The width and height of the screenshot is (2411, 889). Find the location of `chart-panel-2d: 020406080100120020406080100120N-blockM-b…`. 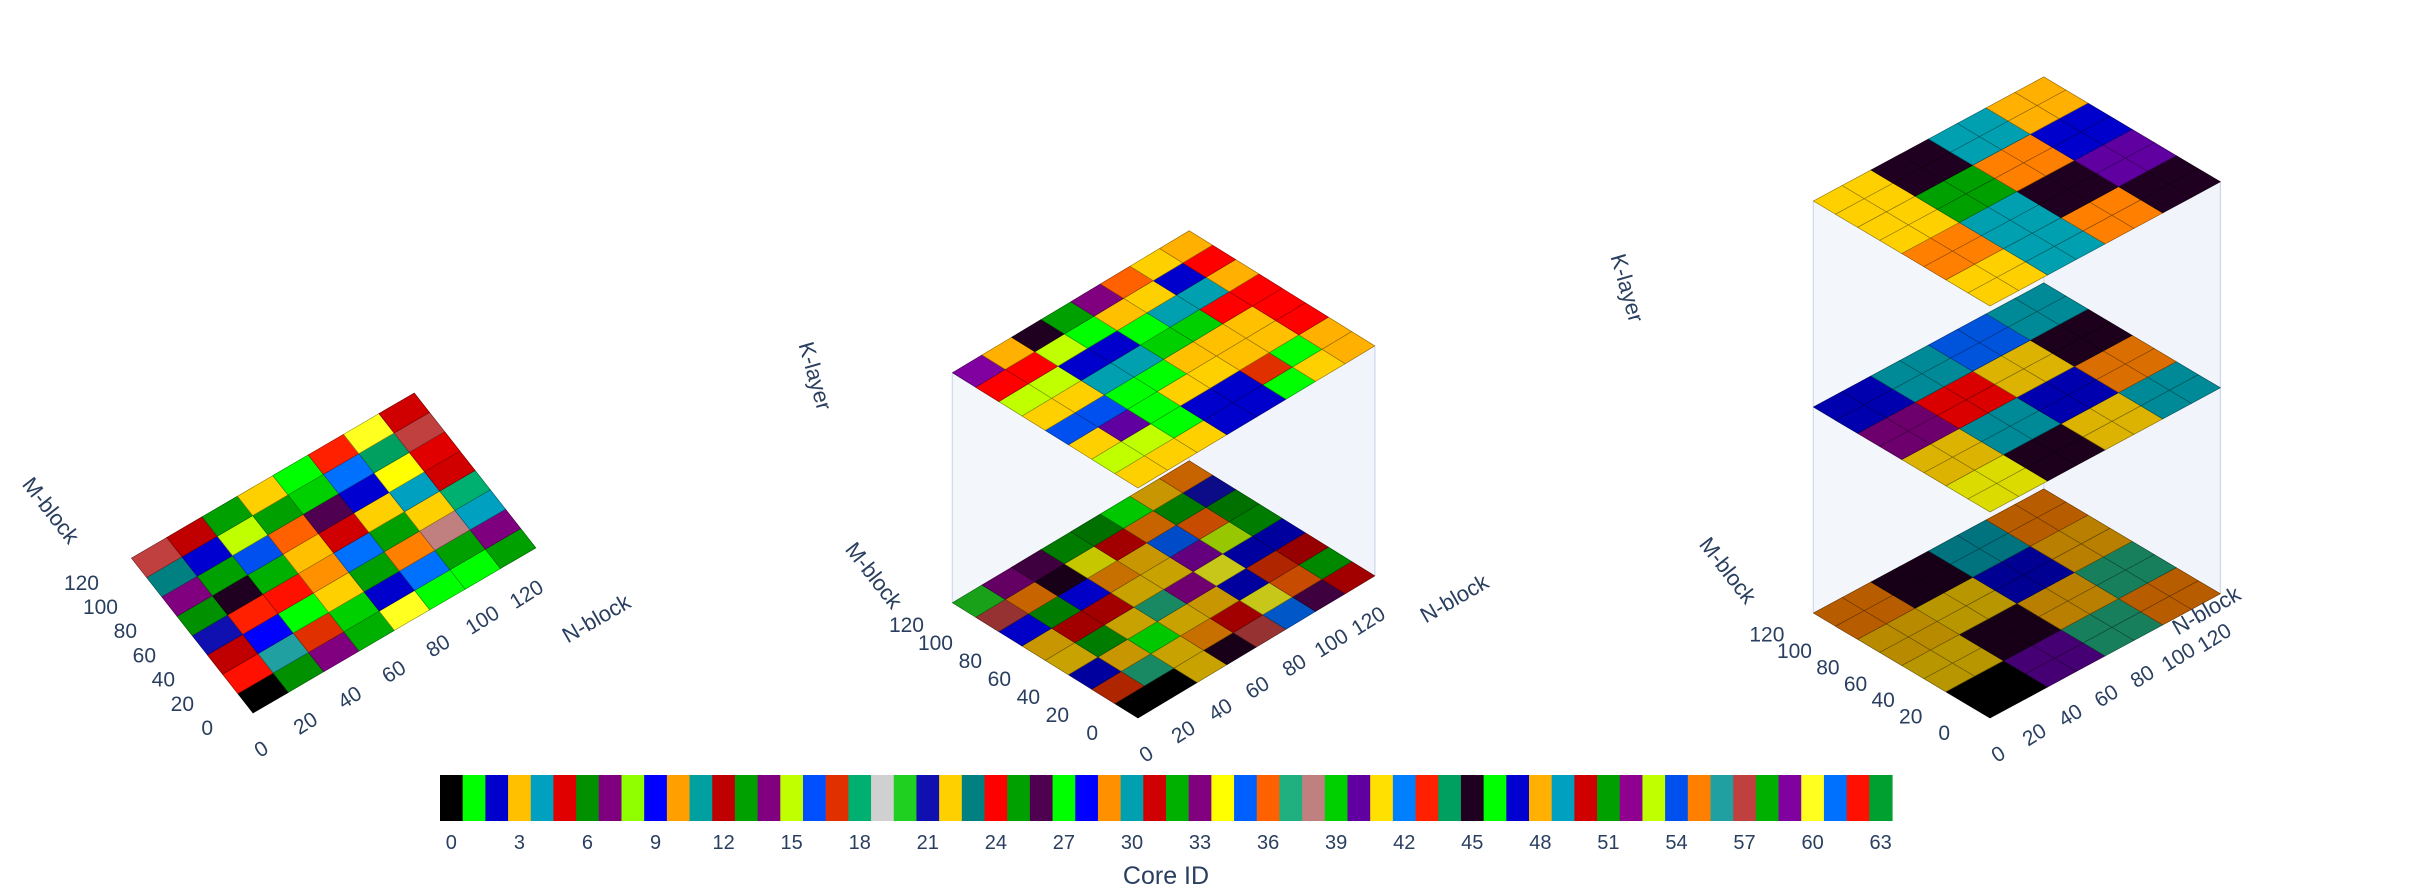

chart-panel-2d: 020406080100120020406080100120N-blockM-b… is located at coordinates (326, 577).